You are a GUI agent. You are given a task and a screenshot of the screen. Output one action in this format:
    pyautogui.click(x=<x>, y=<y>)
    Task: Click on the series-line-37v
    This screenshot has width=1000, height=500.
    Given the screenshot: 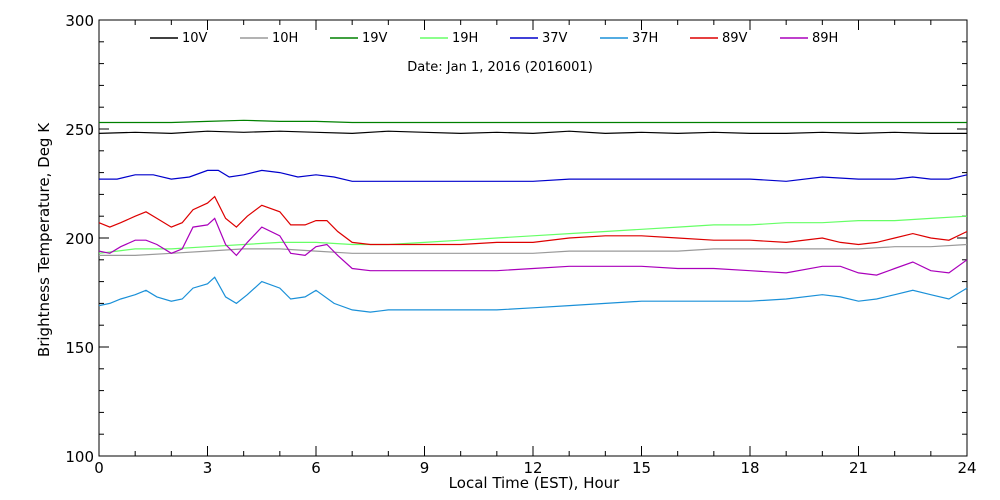 What is the action you would take?
    pyautogui.click(x=533, y=175)
    